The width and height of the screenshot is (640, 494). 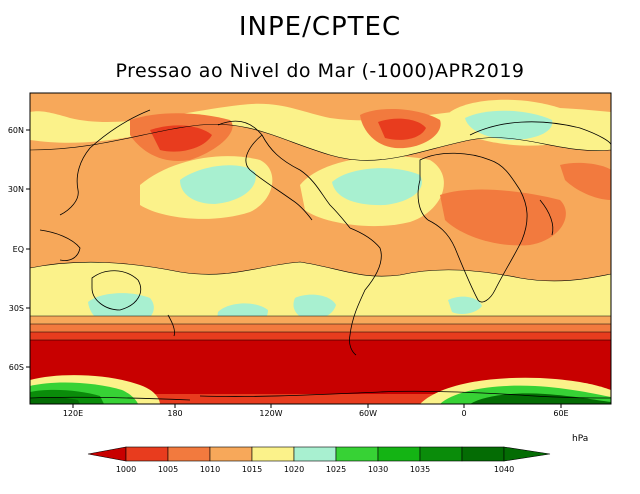 I want to click on lat-label-eq: EQ, so click(x=18, y=249).